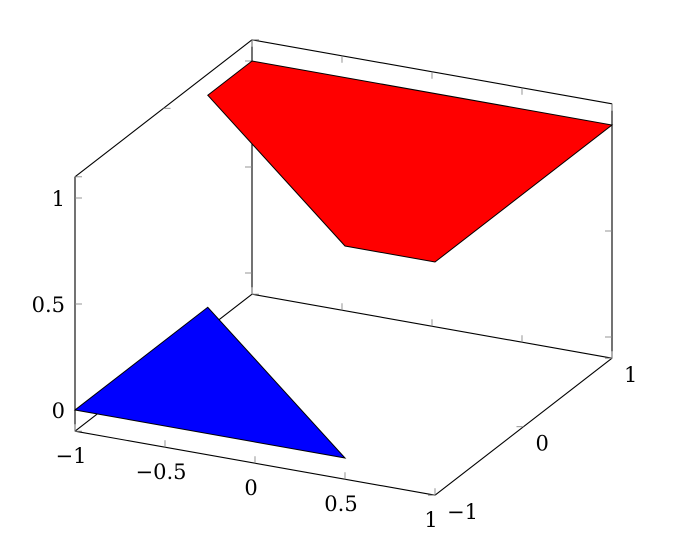 This screenshot has height=554, width=678. Describe the element at coordinates (462, 512) in the screenshot. I see `y-tick-label: −1` at that location.